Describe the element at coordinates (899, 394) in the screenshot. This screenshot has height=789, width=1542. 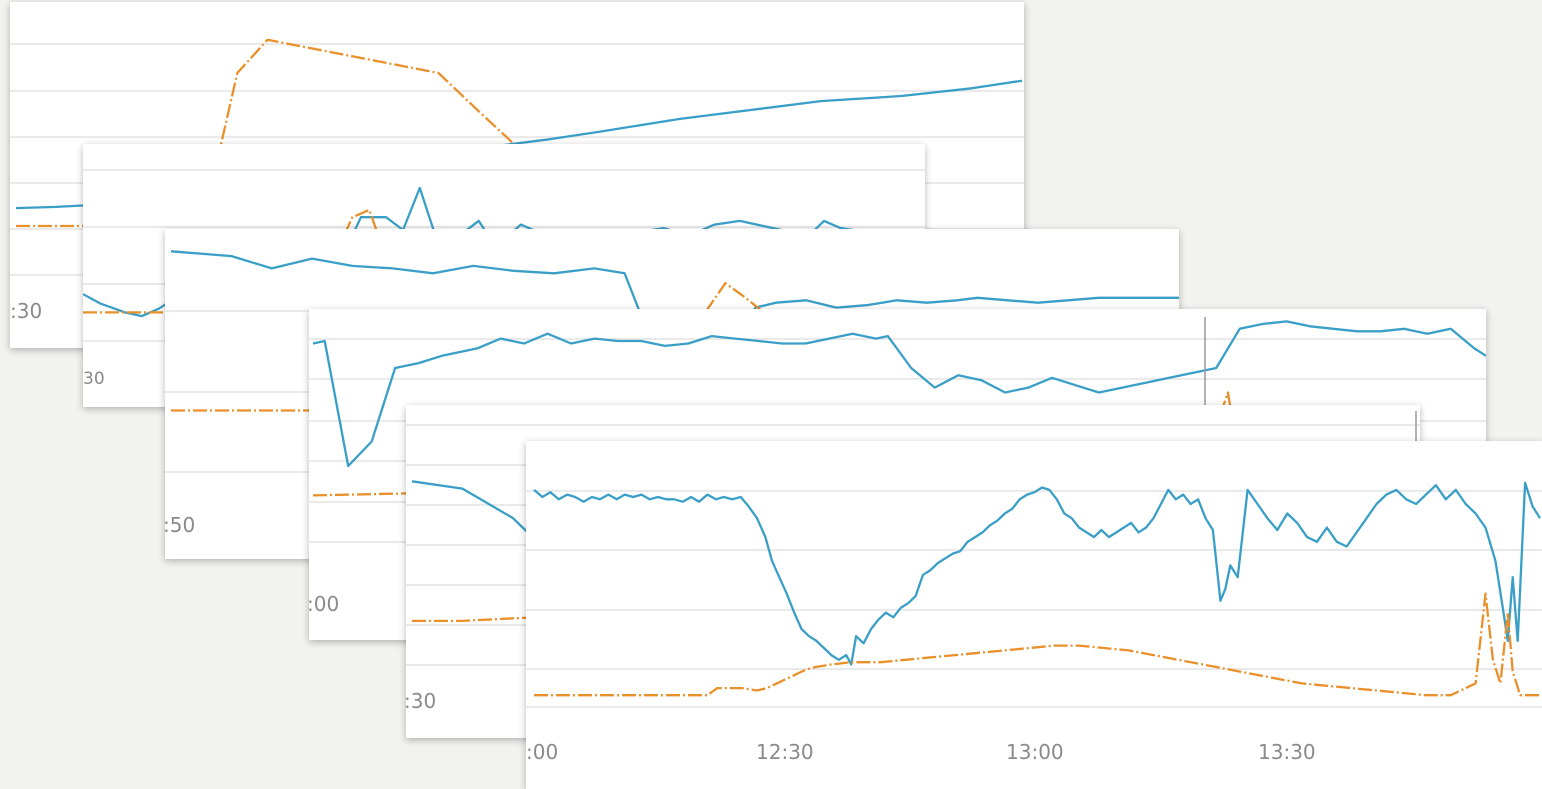
I see `series-line-solid` at that location.